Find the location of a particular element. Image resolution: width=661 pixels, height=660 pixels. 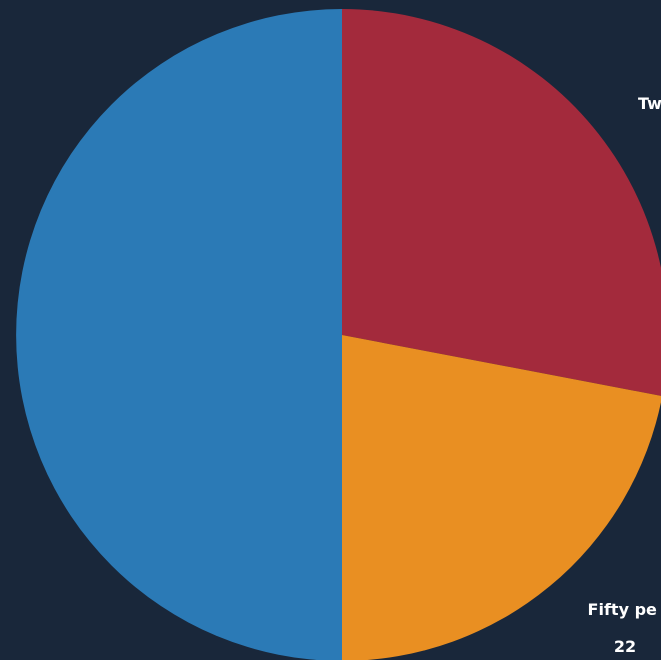

slice-label-1: Tw is located at coordinates (649, 103).